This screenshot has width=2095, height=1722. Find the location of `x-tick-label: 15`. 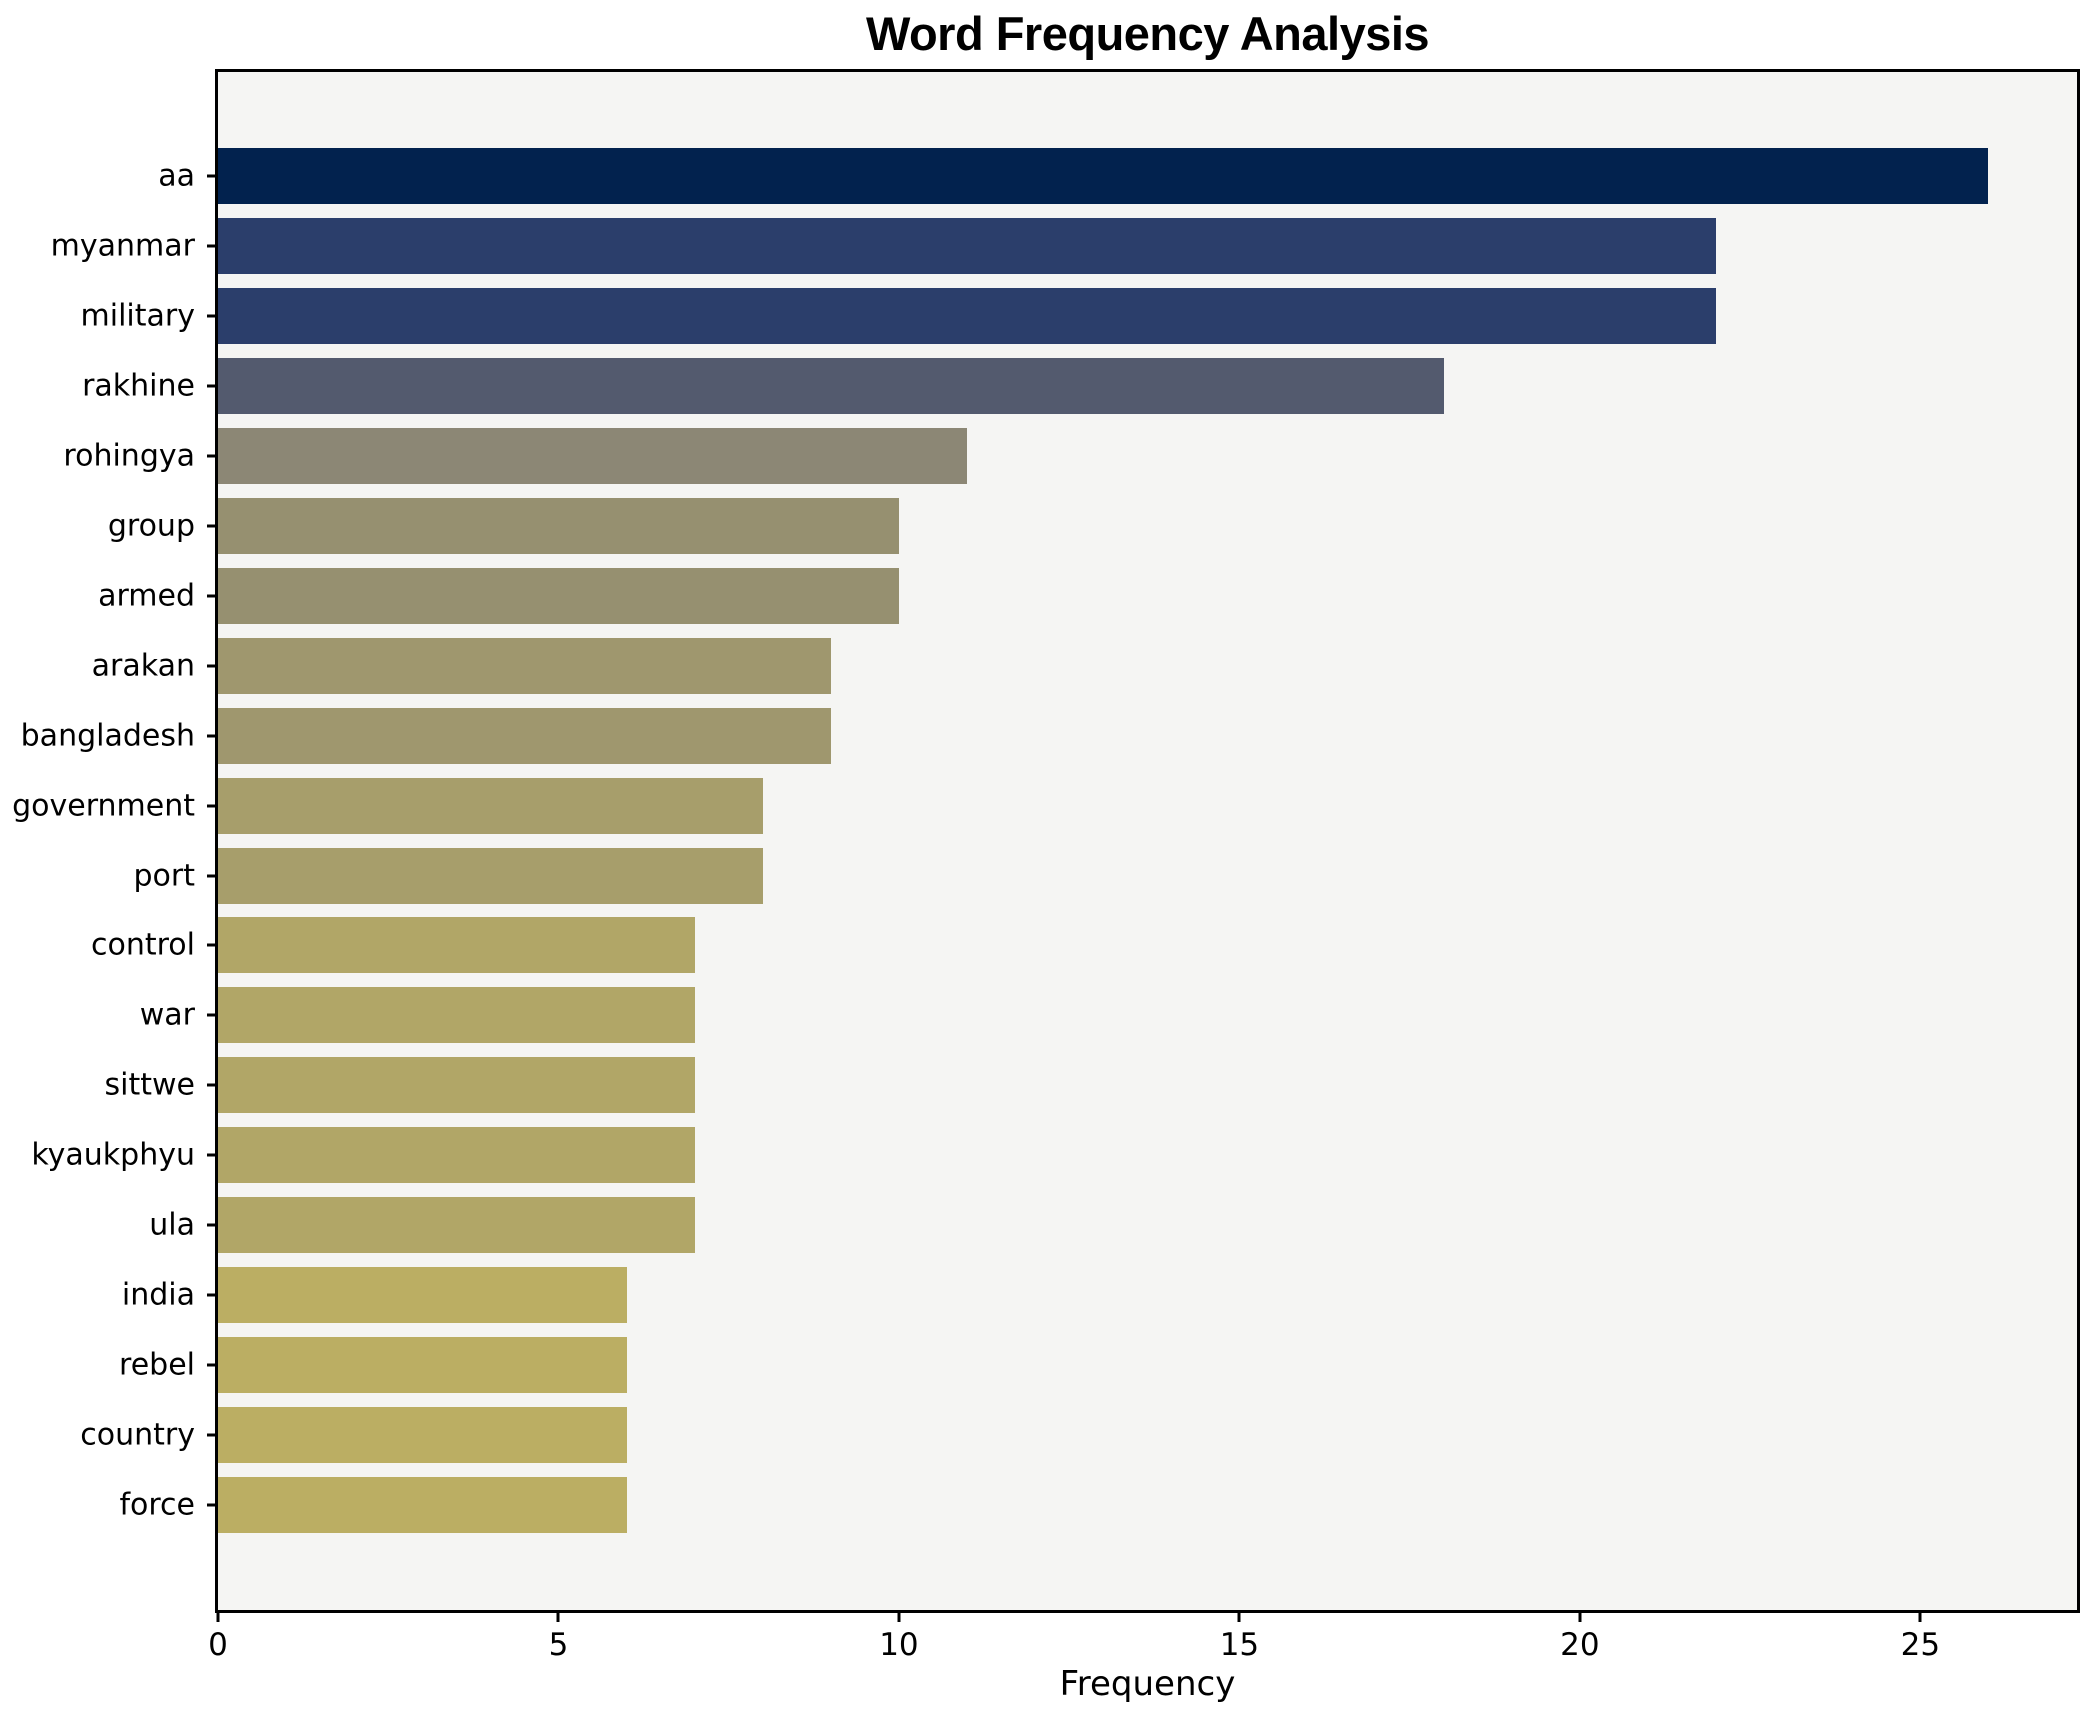

x-tick-label: 15 is located at coordinates (1239, 1645).